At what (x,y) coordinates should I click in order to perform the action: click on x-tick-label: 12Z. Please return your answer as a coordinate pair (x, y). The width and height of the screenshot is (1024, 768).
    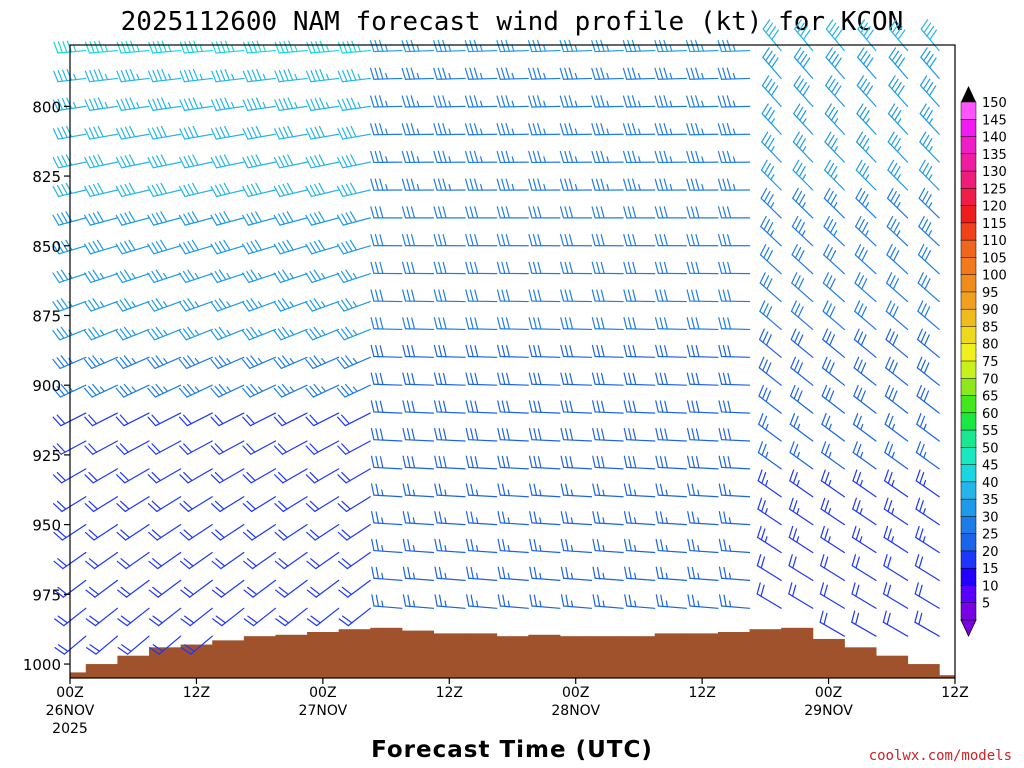
    Looking at the image, I should click on (954, 693).